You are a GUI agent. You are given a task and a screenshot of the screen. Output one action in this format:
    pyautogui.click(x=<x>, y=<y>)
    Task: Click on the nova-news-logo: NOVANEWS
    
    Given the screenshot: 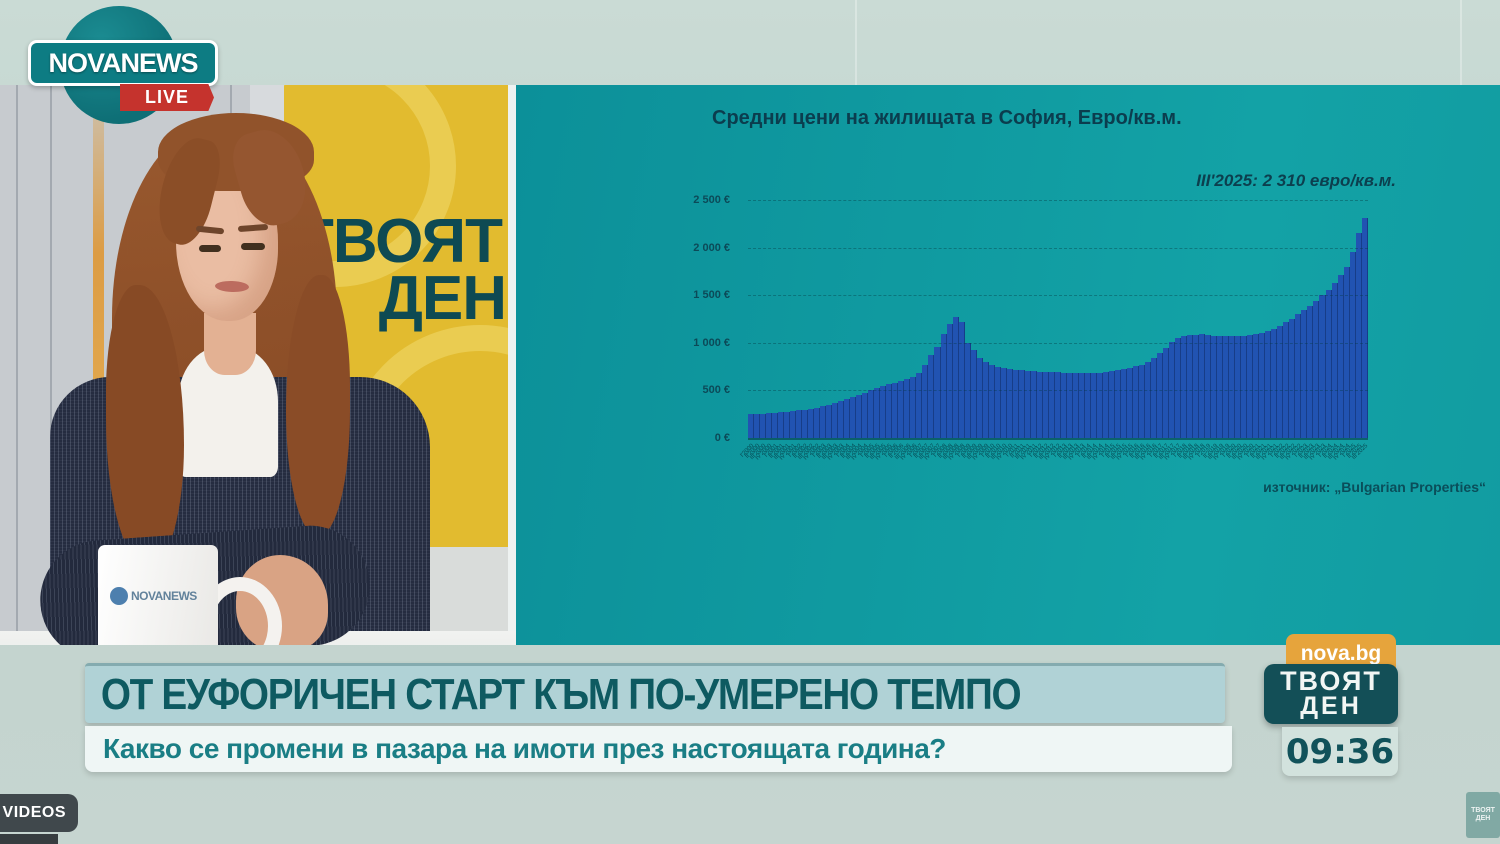 What is the action you would take?
    pyautogui.click(x=123, y=63)
    